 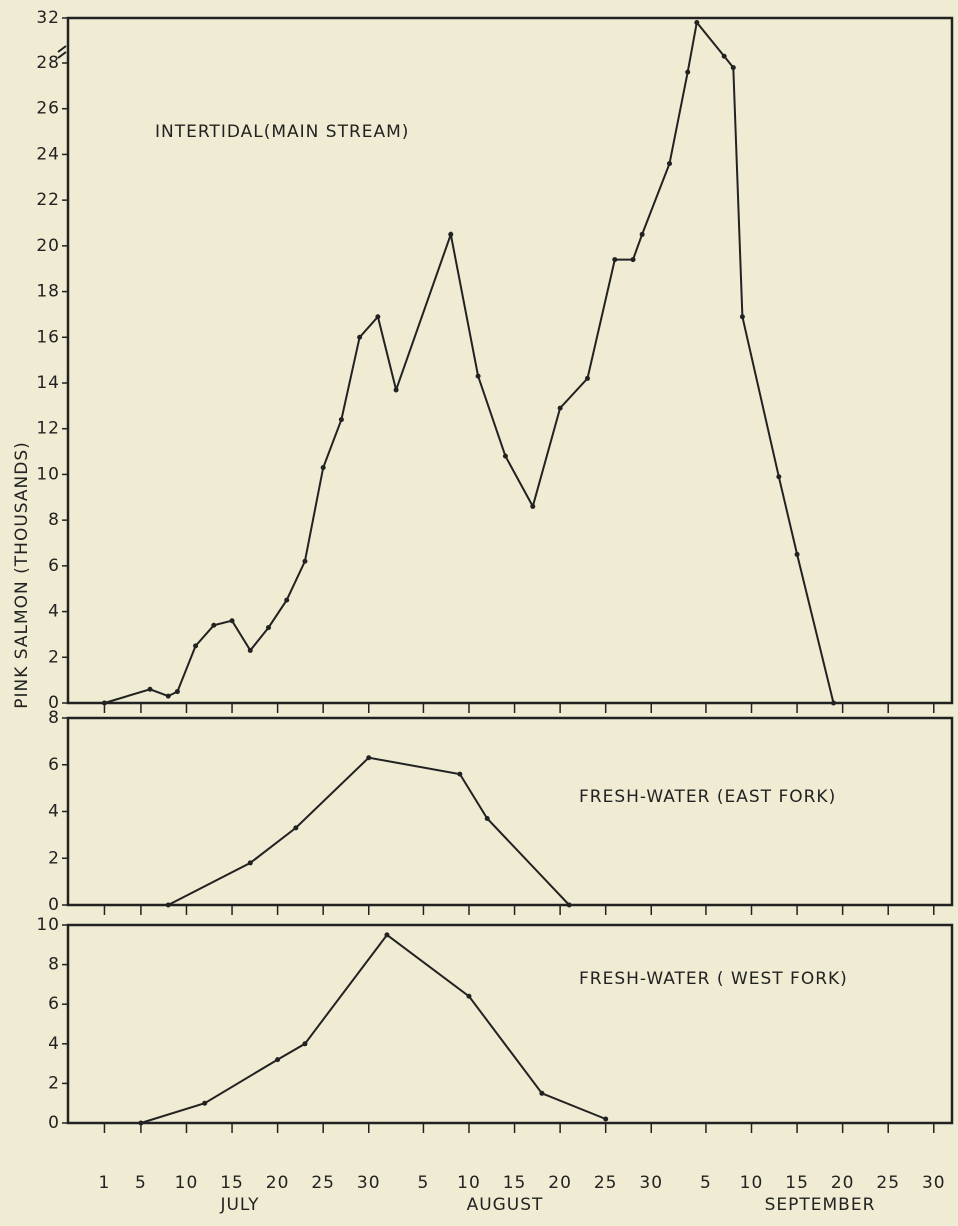 I want to click on panel-label: FRESH-WATER (EAST FORK), so click(x=707, y=797).